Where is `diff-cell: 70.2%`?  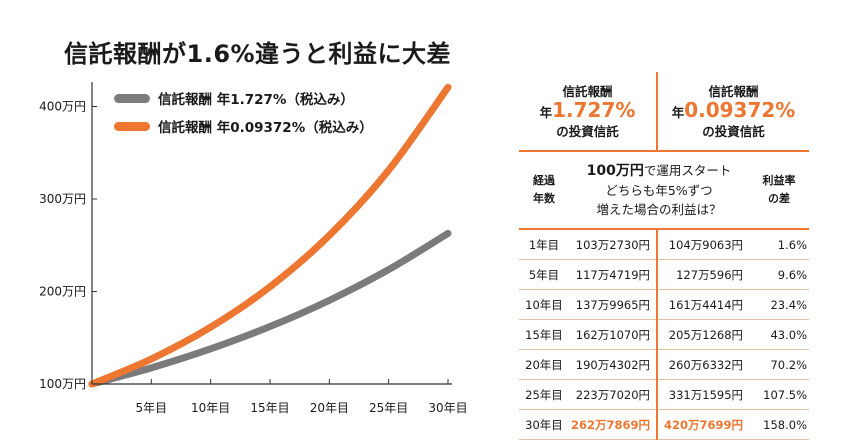 diff-cell: 70.2% is located at coordinates (779, 365).